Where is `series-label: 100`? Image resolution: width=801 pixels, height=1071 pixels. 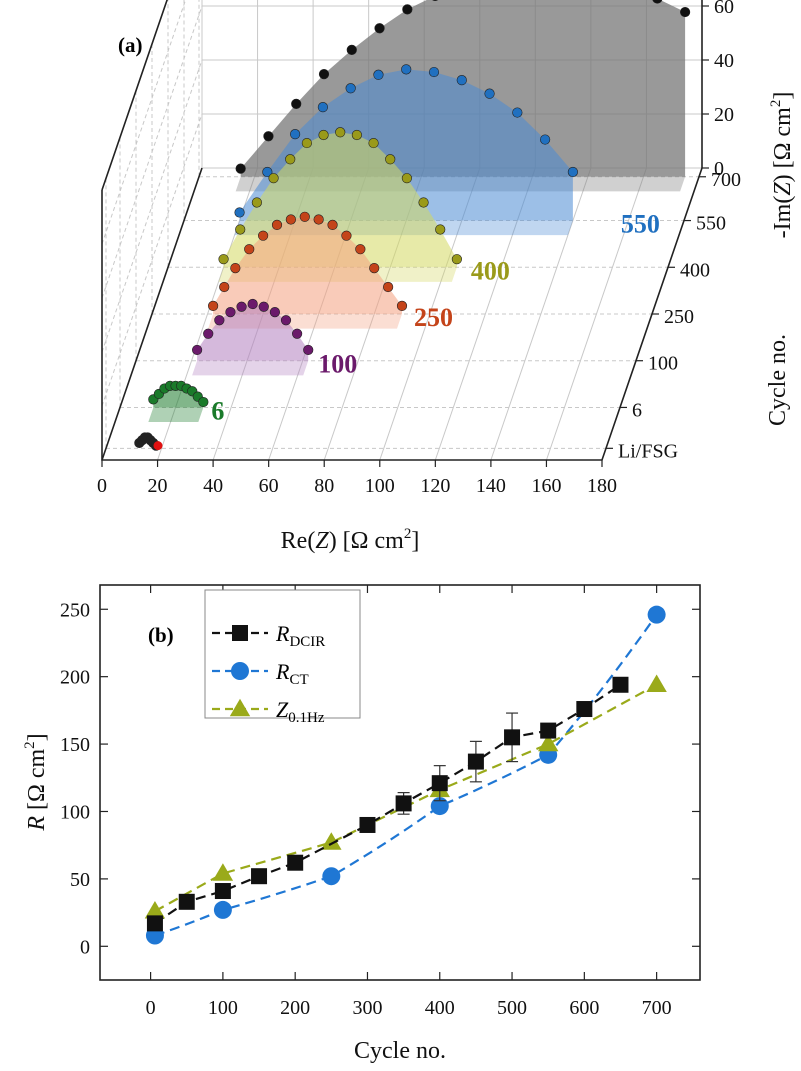
series-label: 100 is located at coordinates (337, 364).